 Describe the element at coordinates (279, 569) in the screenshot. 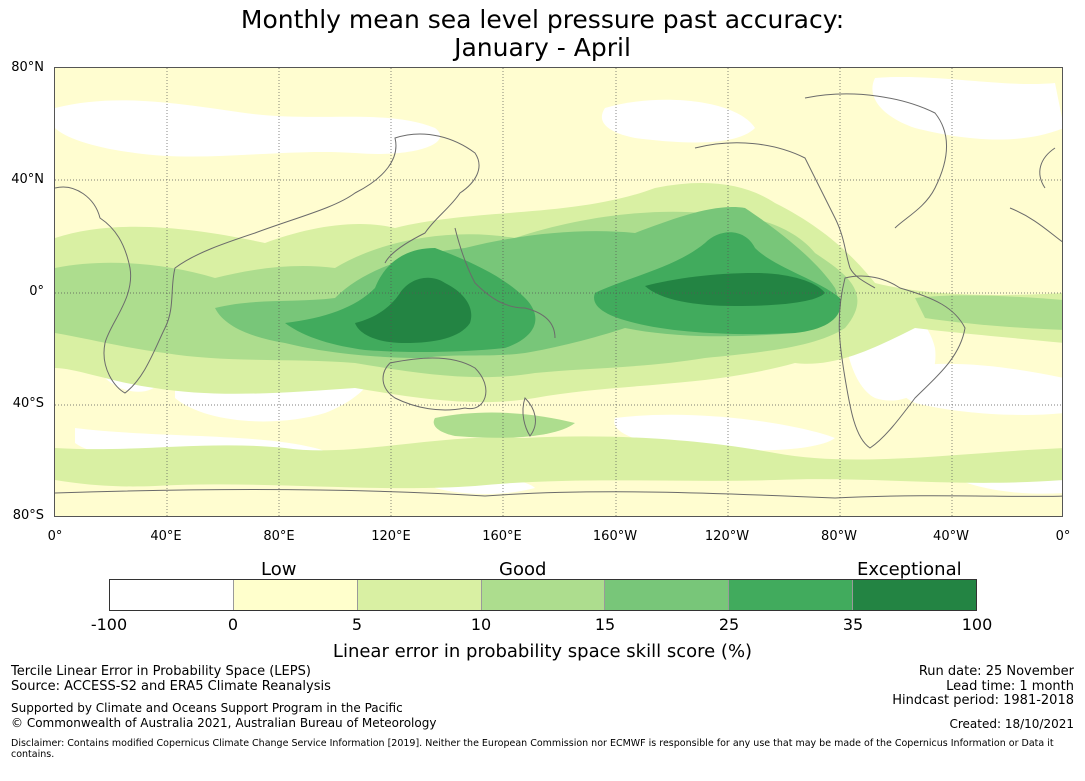

I see `legend-category-low: Low` at that location.